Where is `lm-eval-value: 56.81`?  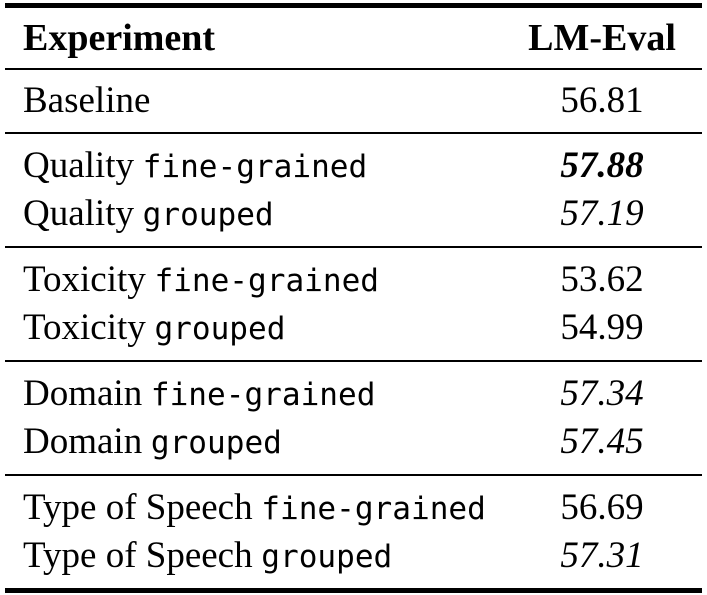 lm-eval-value: 56.81 is located at coordinates (602, 100).